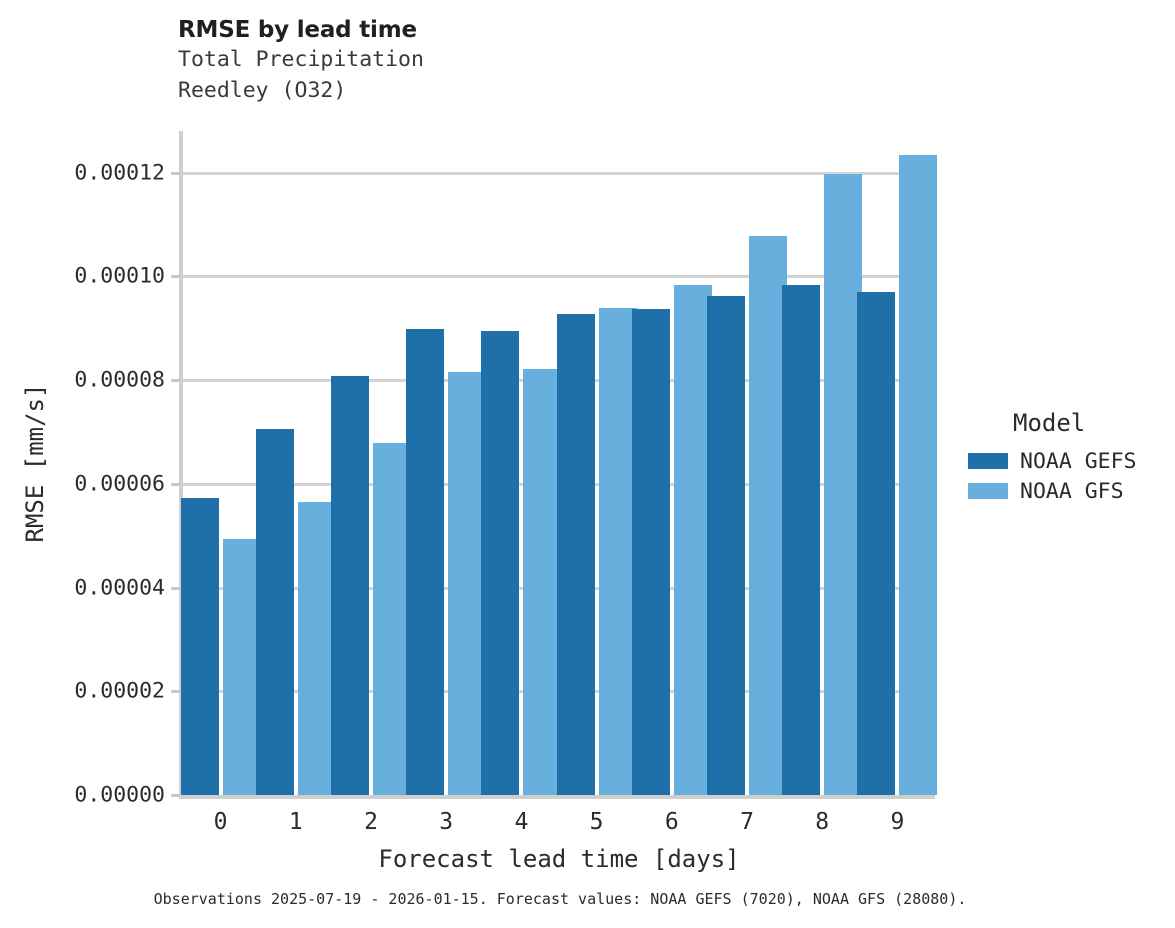 The image size is (1175, 928). I want to click on x-axis-tick-label: 9, so click(897, 822).